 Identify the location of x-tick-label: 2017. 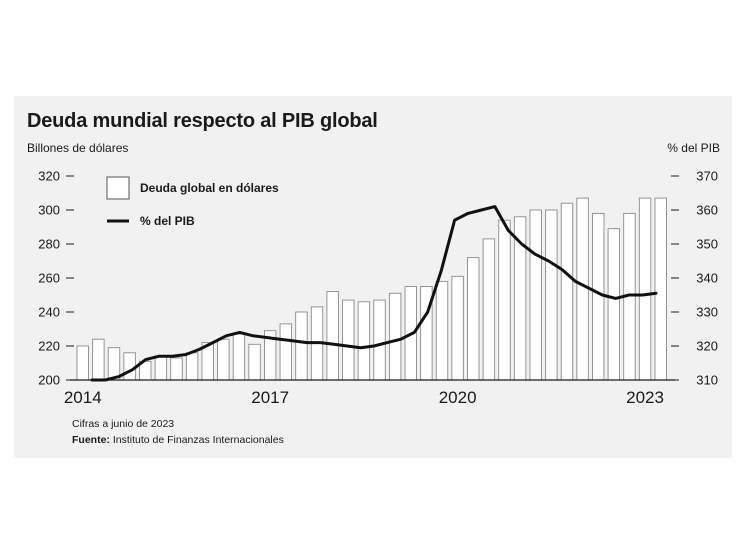
(270, 397).